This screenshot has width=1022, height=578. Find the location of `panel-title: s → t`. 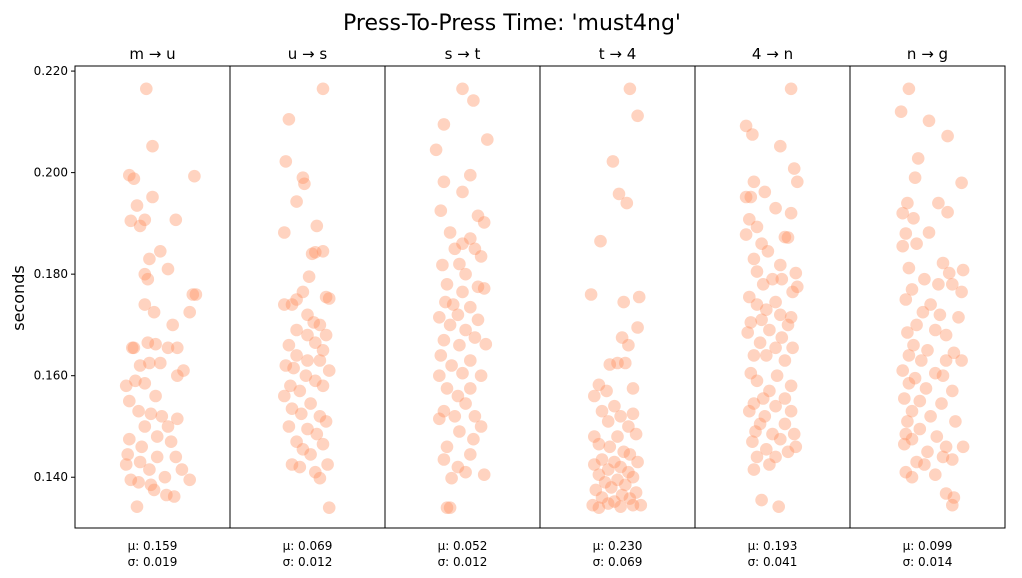

panel-title: s → t is located at coordinates (463, 54).